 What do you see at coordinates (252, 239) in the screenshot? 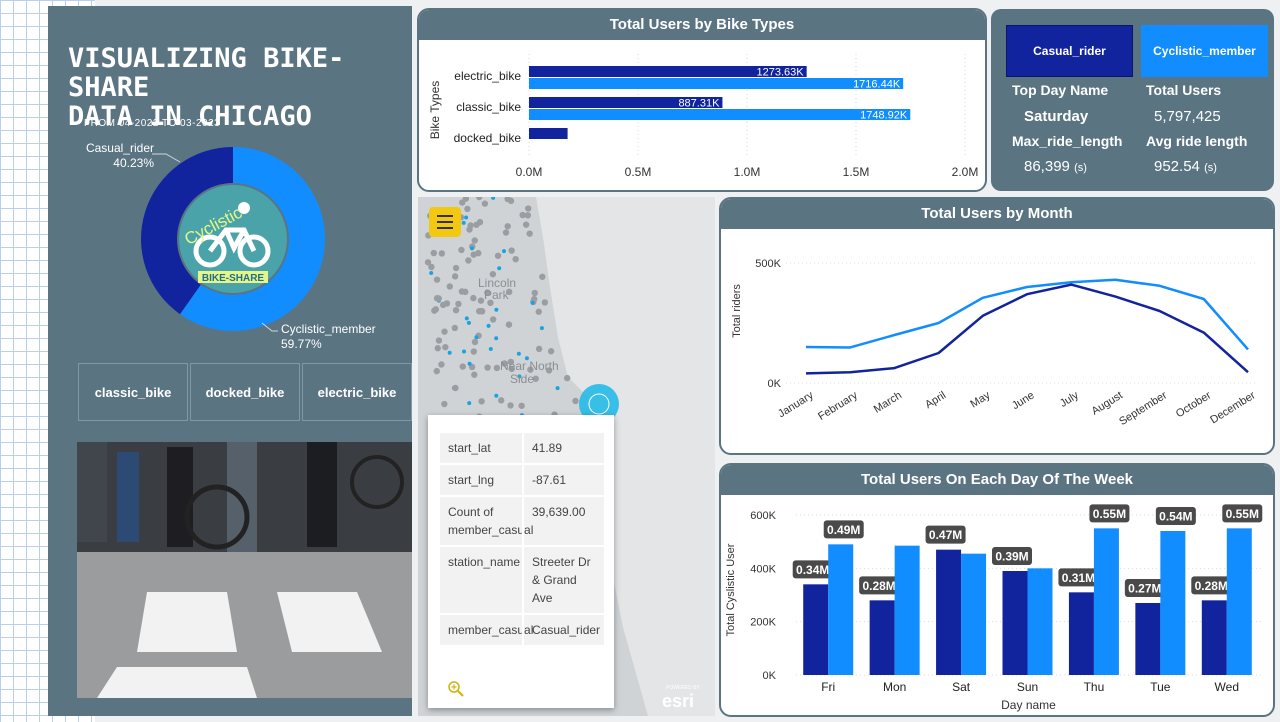
I see `donut-slice-member` at bounding box center [252, 239].